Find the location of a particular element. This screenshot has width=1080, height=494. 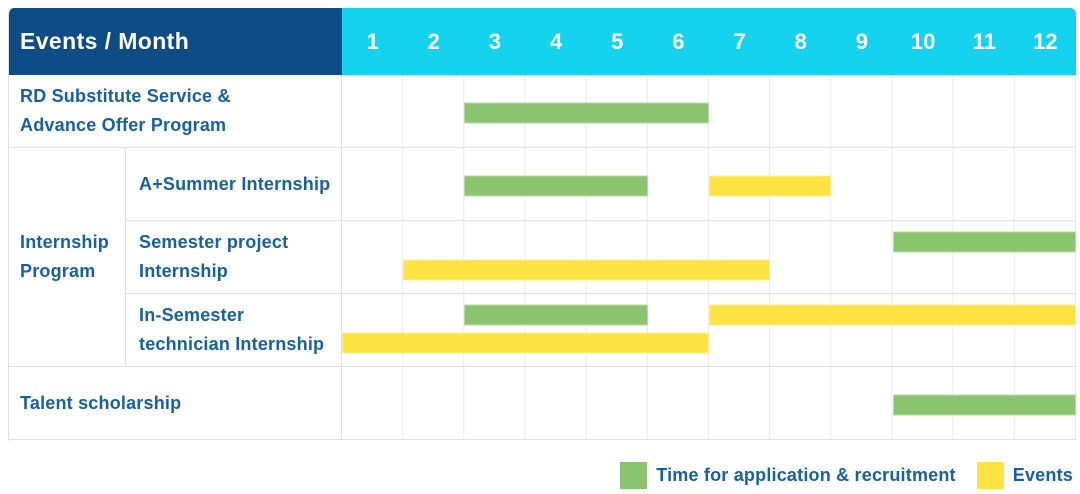

row-label-text: A+Summer Internship is located at coordinates (235, 183).